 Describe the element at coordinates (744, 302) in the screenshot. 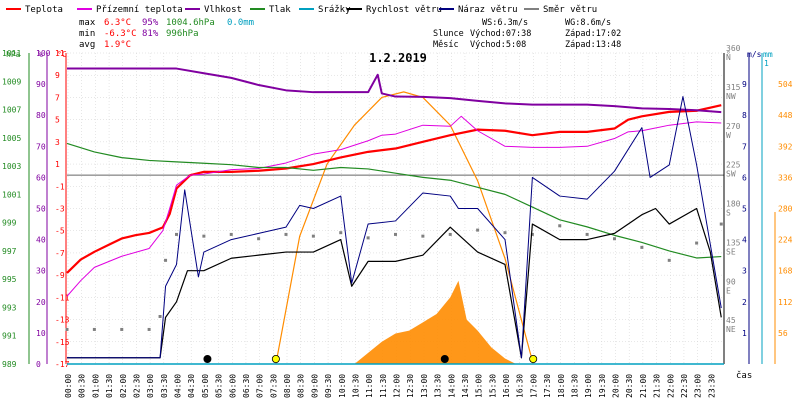

I see `axis-tick-wind: 2` at that location.